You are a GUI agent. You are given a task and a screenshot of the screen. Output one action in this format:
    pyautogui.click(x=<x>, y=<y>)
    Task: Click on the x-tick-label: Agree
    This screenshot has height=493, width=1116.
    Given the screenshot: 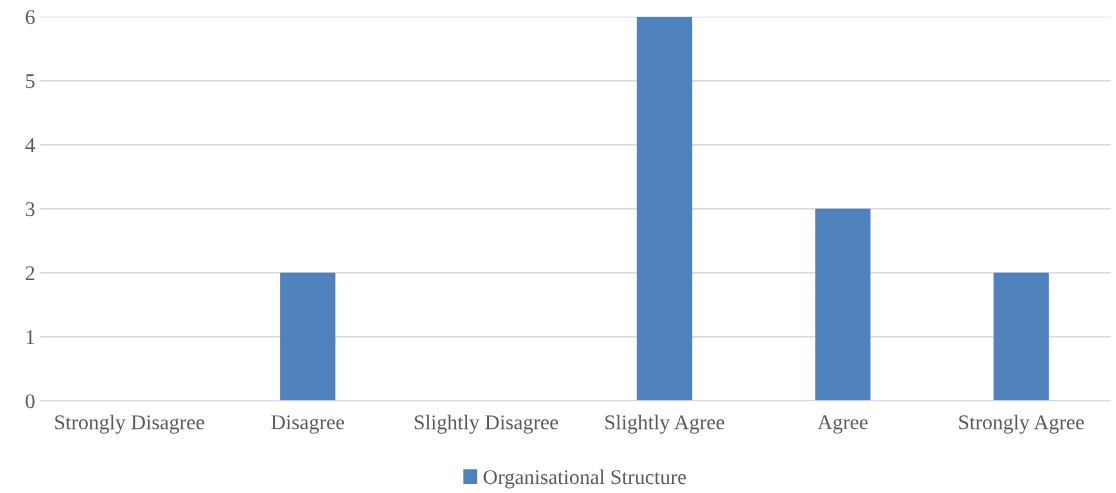 What is the action you would take?
    pyautogui.click(x=842, y=424)
    